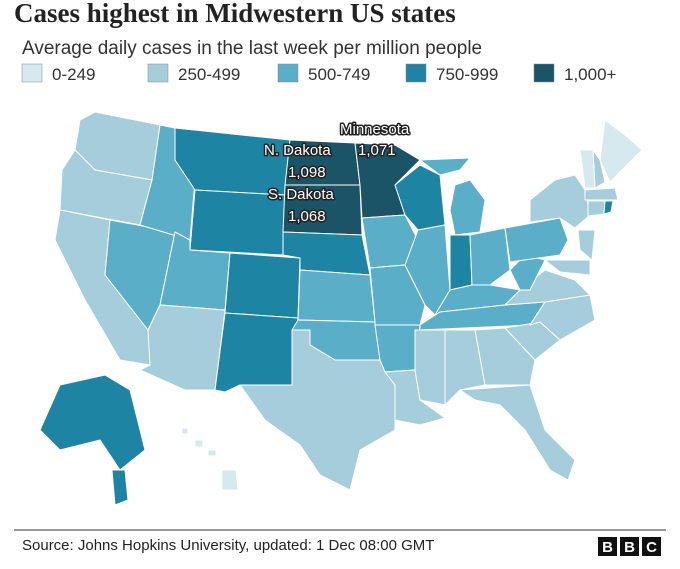 The width and height of the screenshot is (680, 569). Describe the element at coordinates (377, 150) in the screenshot. I see `annotation-value: 1,071` at that location.